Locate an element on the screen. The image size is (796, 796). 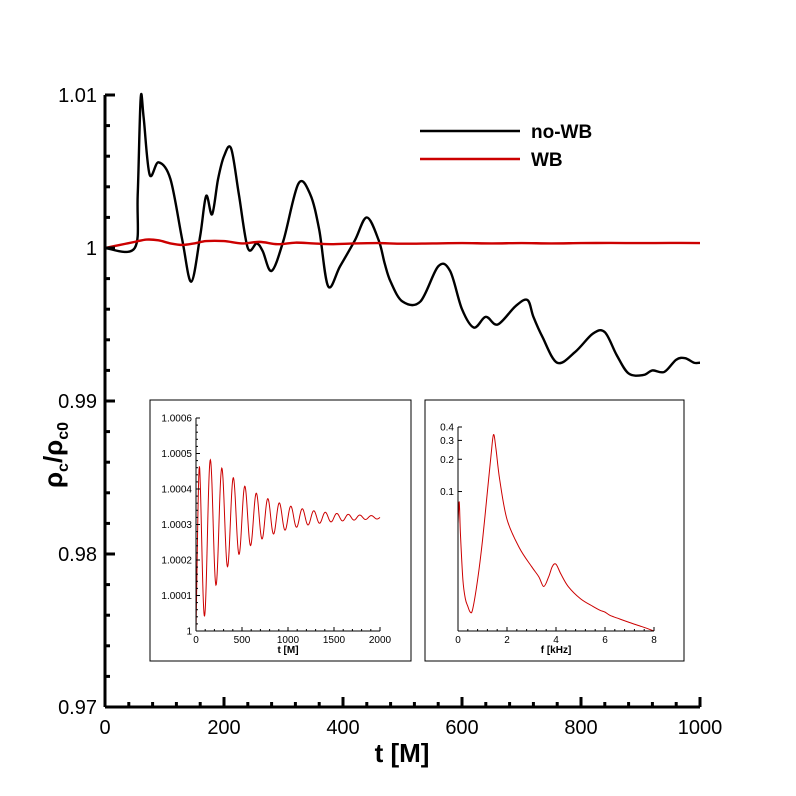
inset-time-x-tick-label: 1500 is located at coordinates (334, 640).